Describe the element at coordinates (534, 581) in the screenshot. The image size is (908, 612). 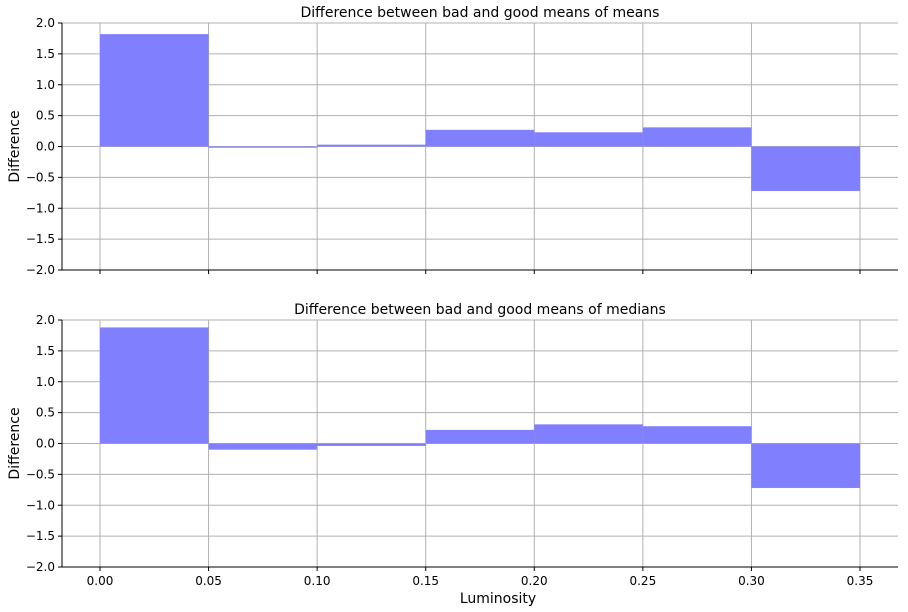
I see `medians-x-tick-label: 0.20` at that location.